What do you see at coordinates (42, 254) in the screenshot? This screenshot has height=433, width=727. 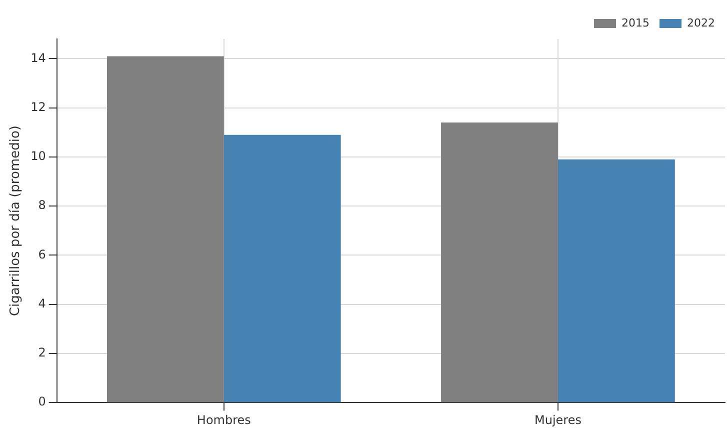 I see `y-tick-label: 6` at bounding box center [42, 254].